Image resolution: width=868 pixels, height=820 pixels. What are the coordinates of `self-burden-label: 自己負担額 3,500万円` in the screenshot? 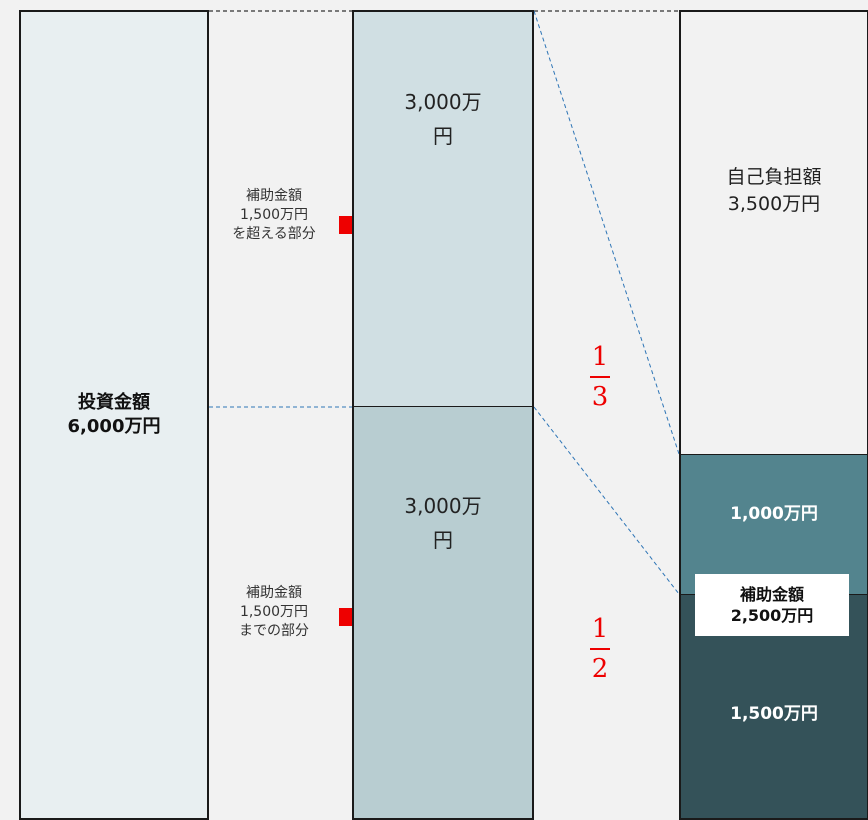 It's located at (774, 190).